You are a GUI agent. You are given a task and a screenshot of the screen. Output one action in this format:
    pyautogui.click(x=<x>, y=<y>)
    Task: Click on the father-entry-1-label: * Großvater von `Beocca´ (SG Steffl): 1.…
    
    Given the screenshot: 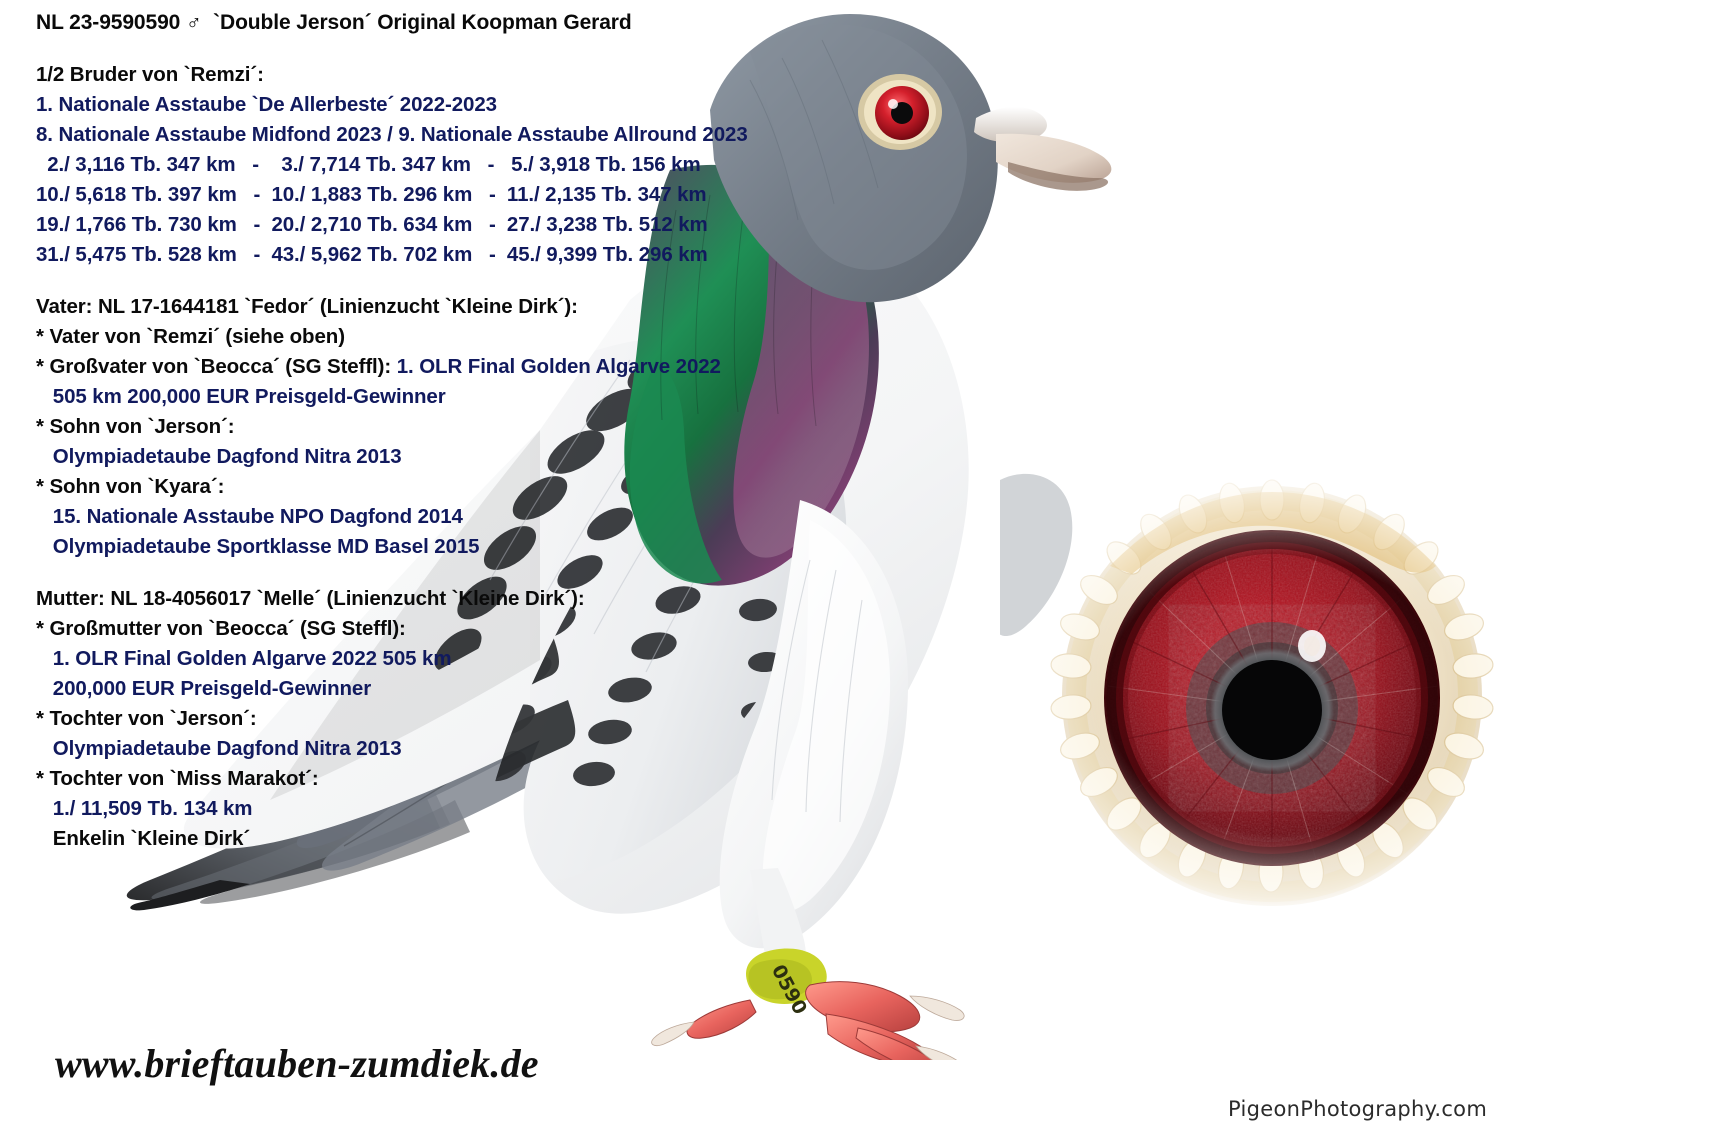 What is the action you would take?
    pyautogui.click(x=486, y=367)
    